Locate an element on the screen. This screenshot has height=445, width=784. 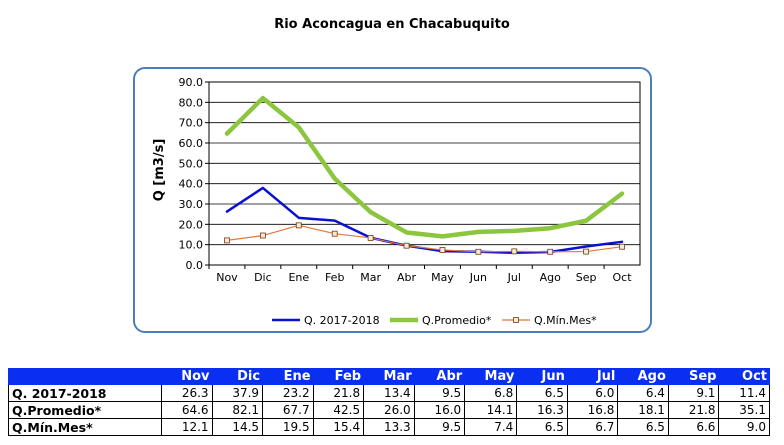
table-cell: 15.4 is located at coordinates (338, 427).